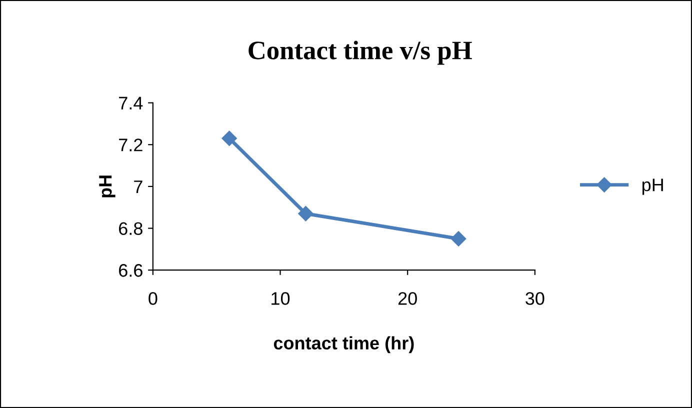 Image resolution: width=692 pixels, height=408 pixels. Describe the element at coordinates (535, 298) in the screenshot. I see `x-tick-label: 30` at that location.